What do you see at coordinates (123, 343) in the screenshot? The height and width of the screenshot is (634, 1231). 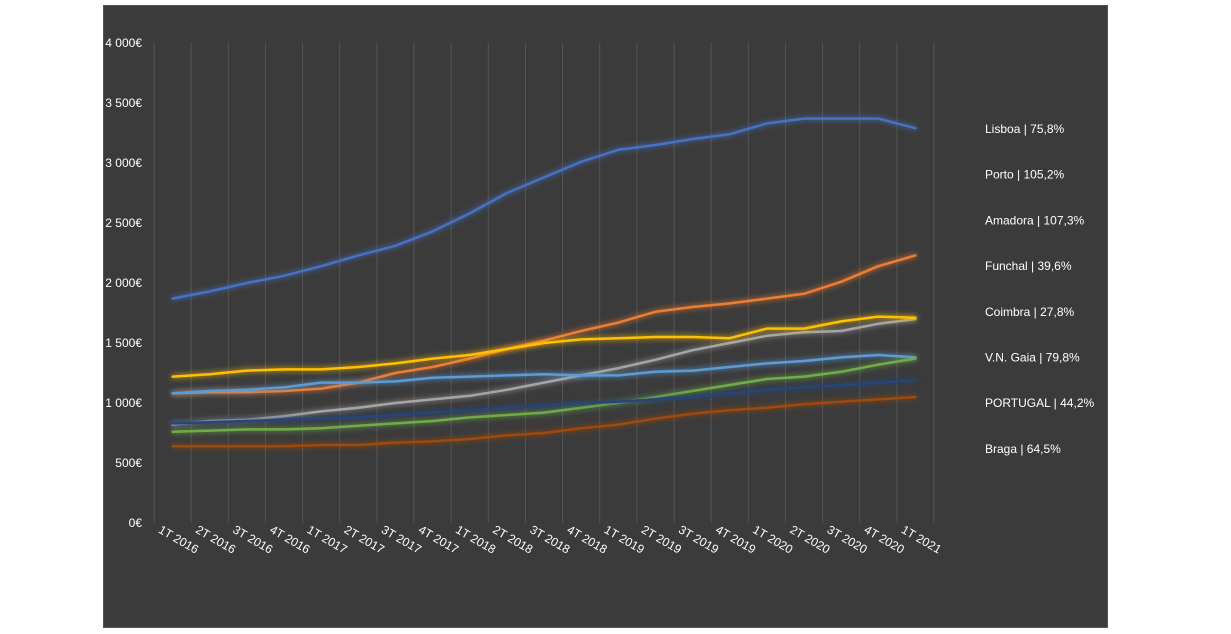 I see `y-tick-label: 1 500€` at bounding box center [123, 343].